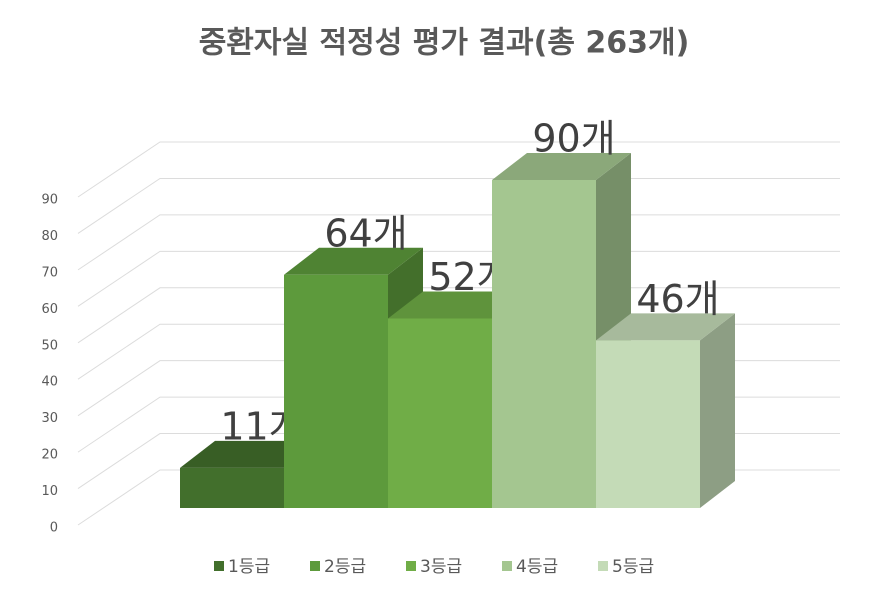 The height and width of the screenshot is (591, 889). I want to click on legend-label: 5등급, so click(633, 567).